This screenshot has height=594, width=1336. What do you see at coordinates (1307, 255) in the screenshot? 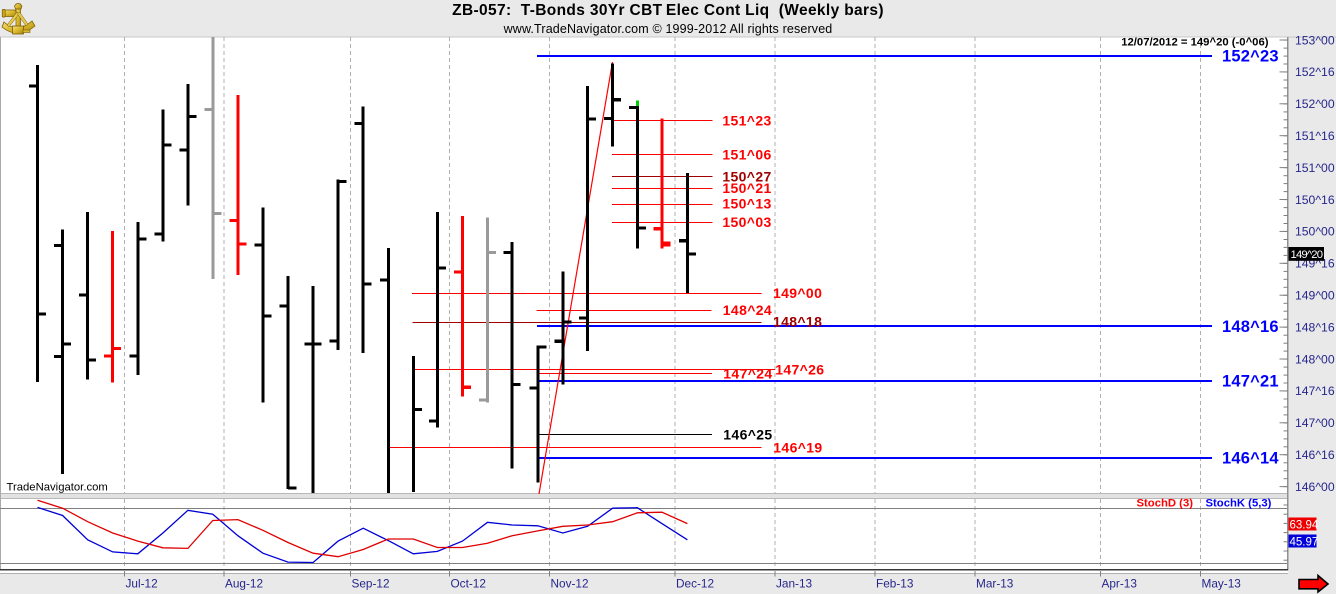
I see `svg-text: 149^20` at bounding box center [1307, 255].